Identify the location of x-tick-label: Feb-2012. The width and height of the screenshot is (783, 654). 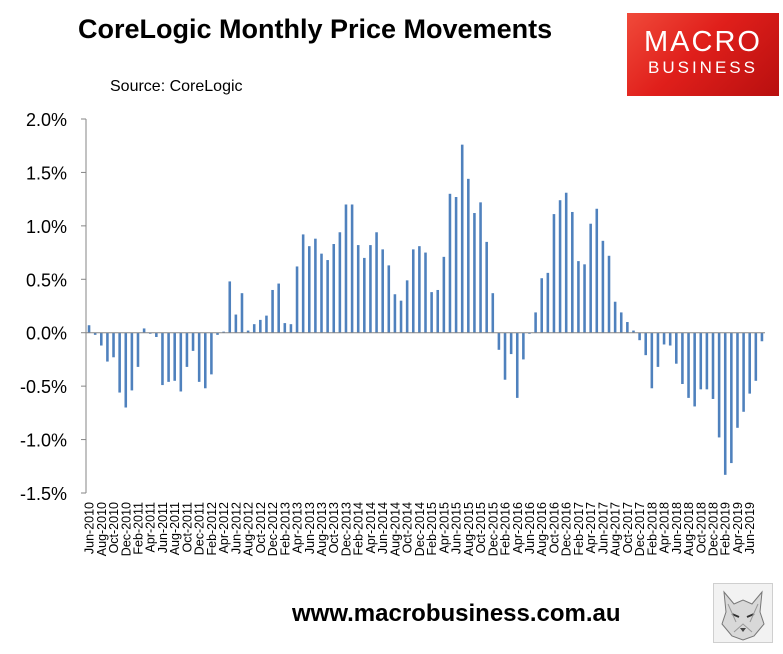
(212, 529).